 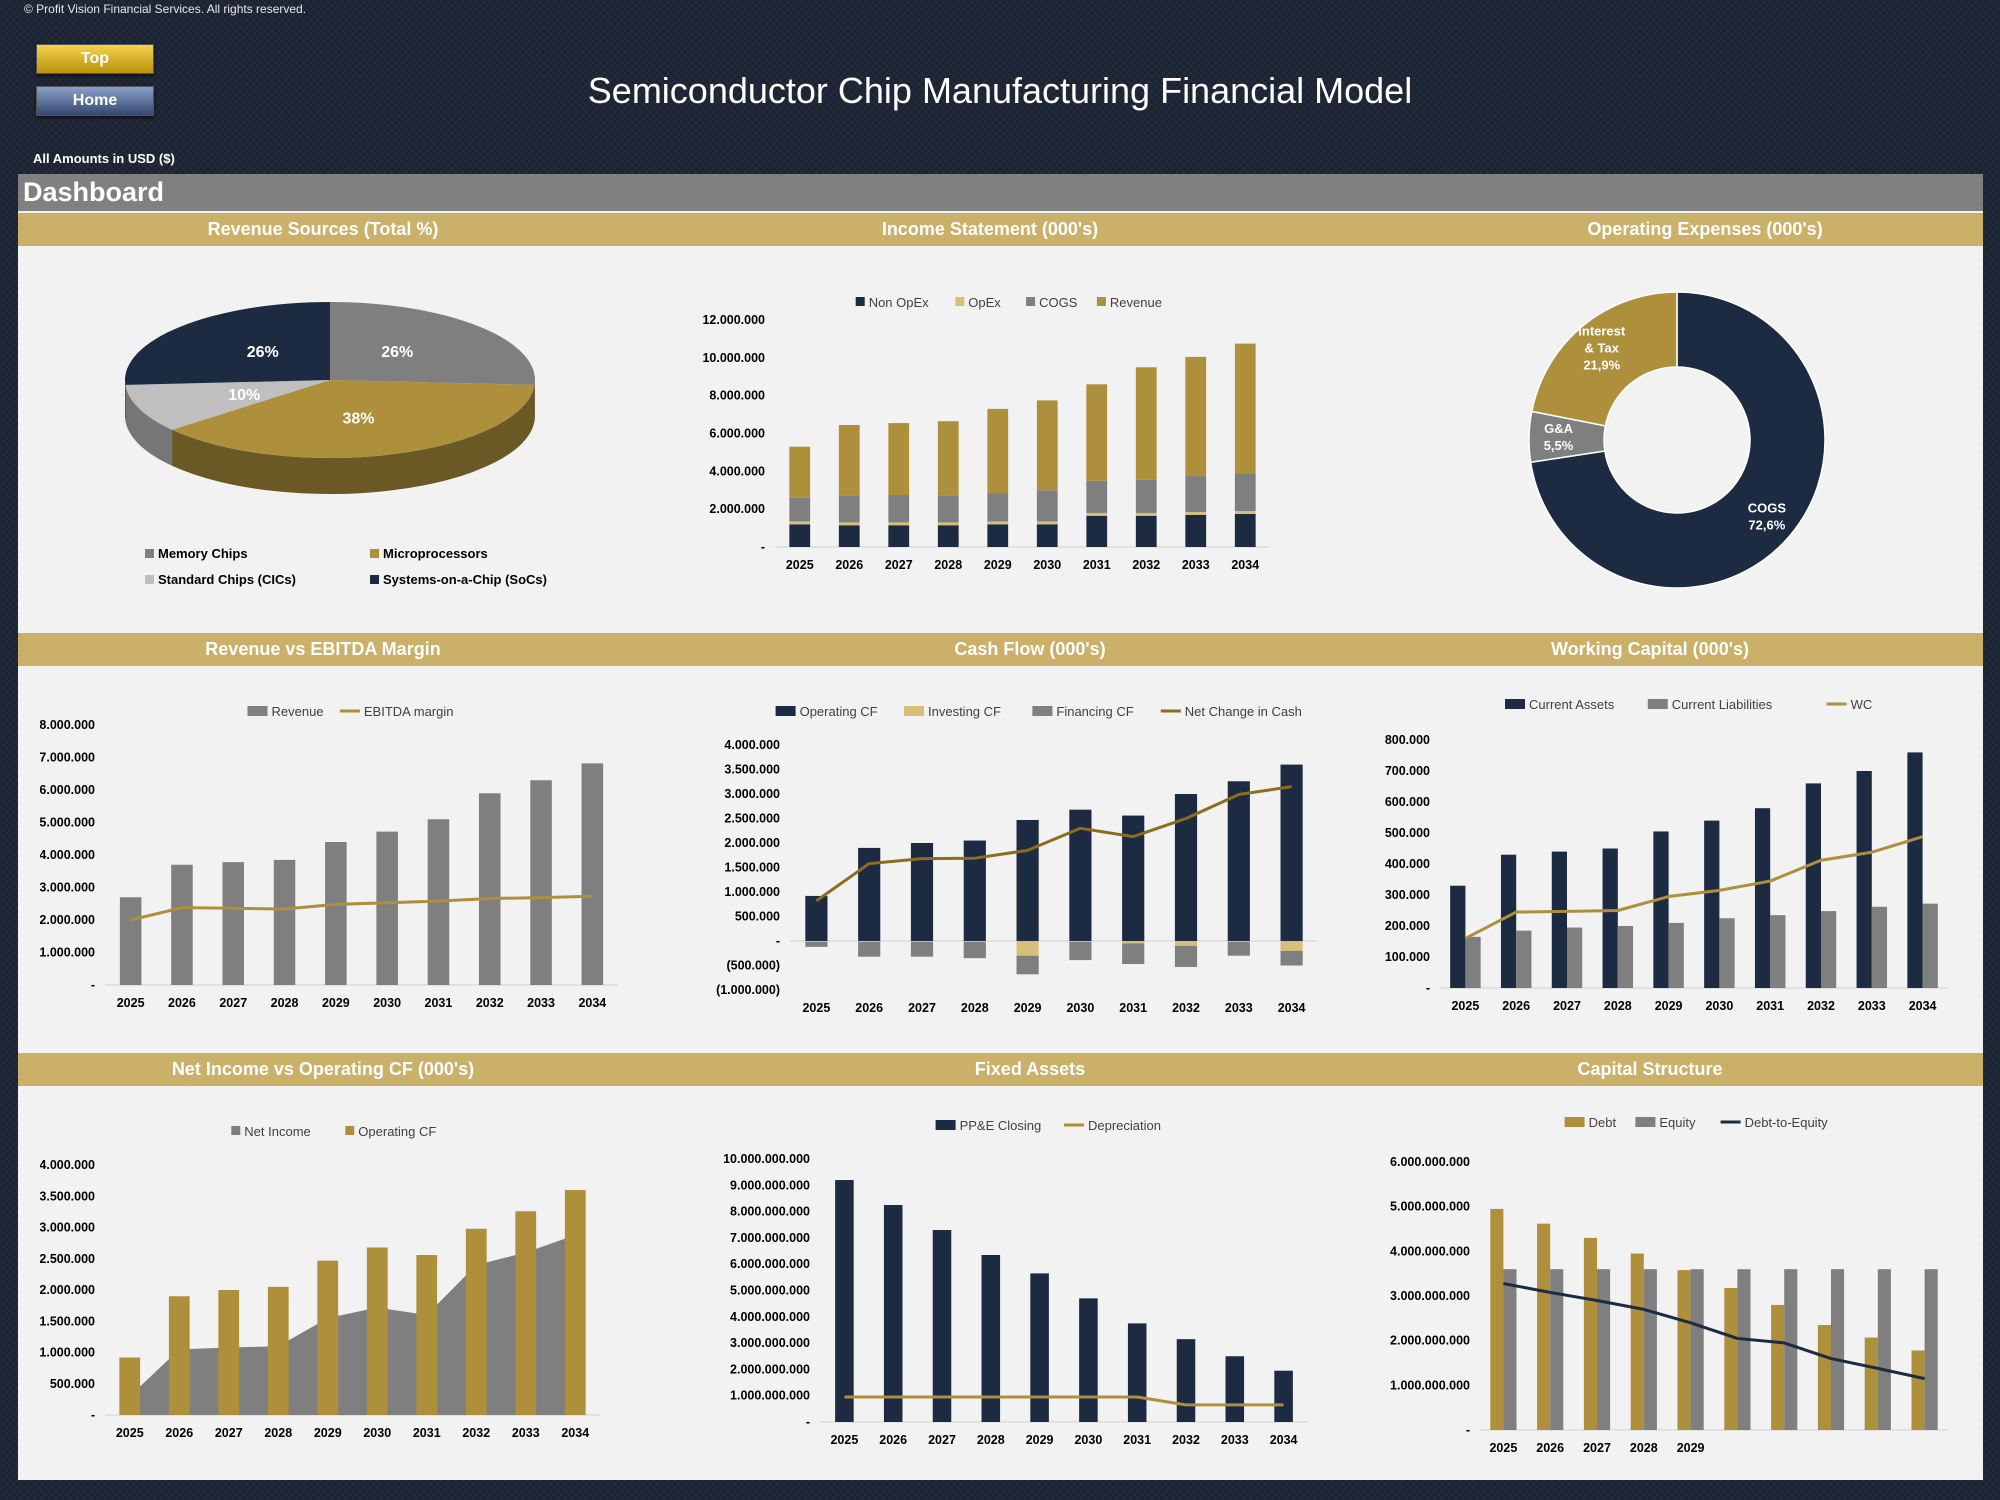 What do you see at coordinates (1574, 1122) in the screenshot?
I see `legend-swatch-debt` at bounding box center [1574, 1122].